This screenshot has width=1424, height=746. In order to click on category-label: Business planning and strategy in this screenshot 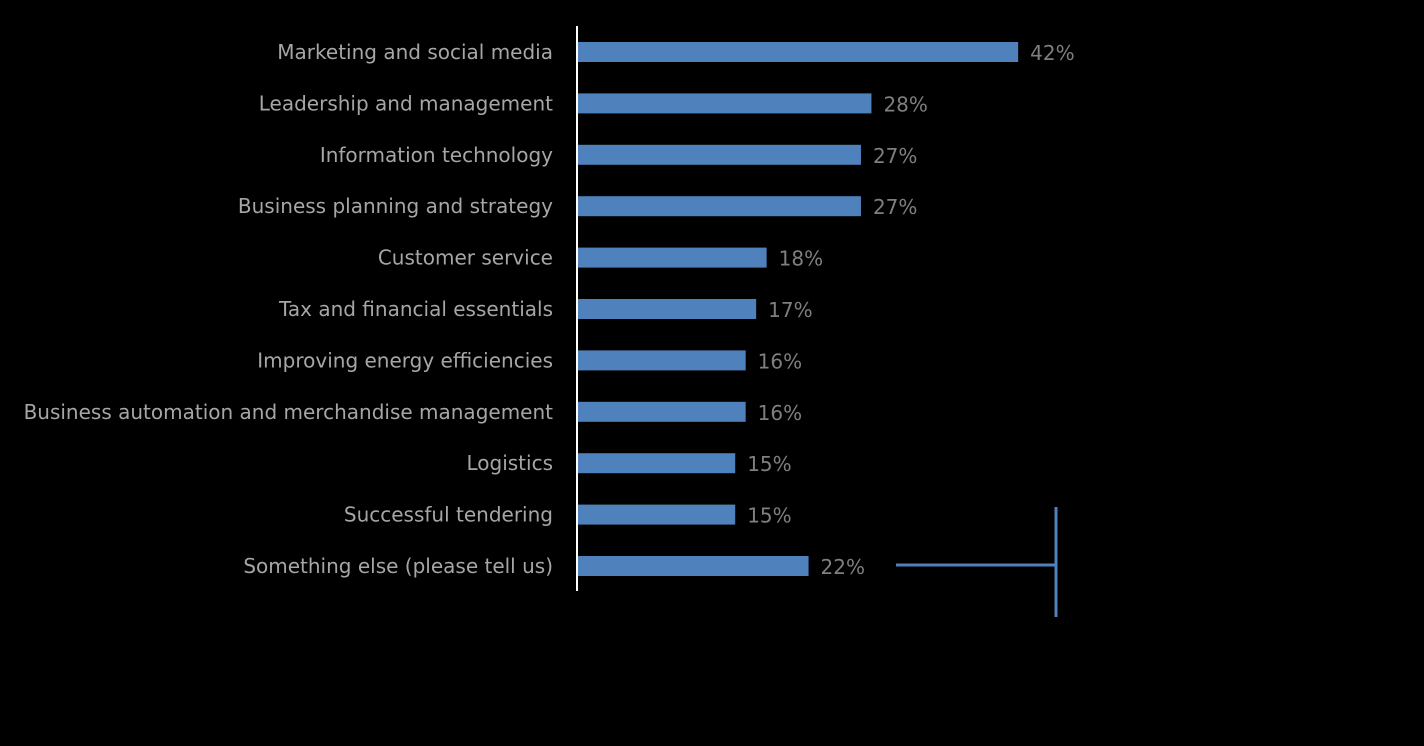, I will do `click(395, 206)`.